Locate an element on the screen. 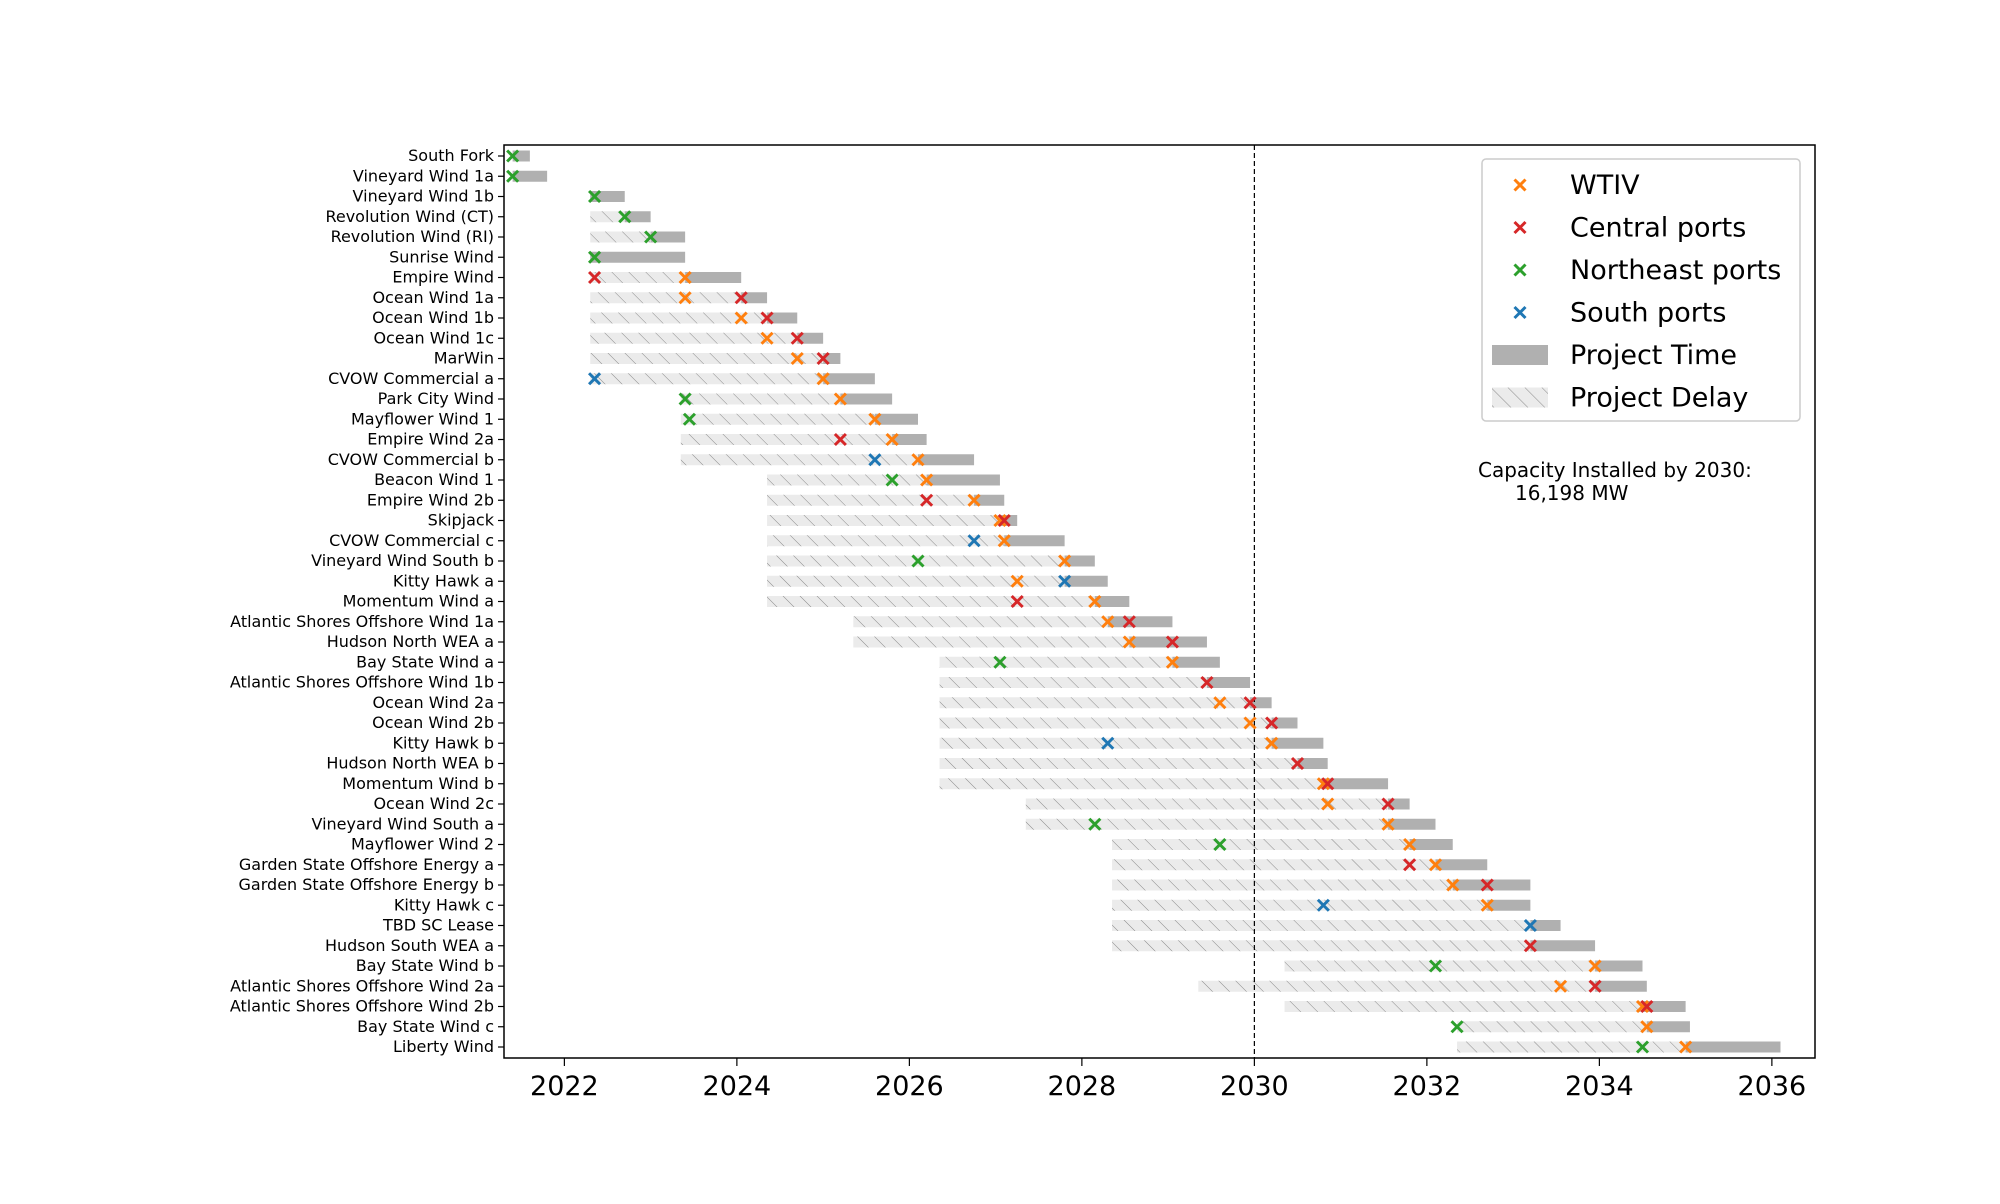 The height and width of the screenshot is (1204, 2000). legend-delay-swatch is located at coordinates (1520, 397).